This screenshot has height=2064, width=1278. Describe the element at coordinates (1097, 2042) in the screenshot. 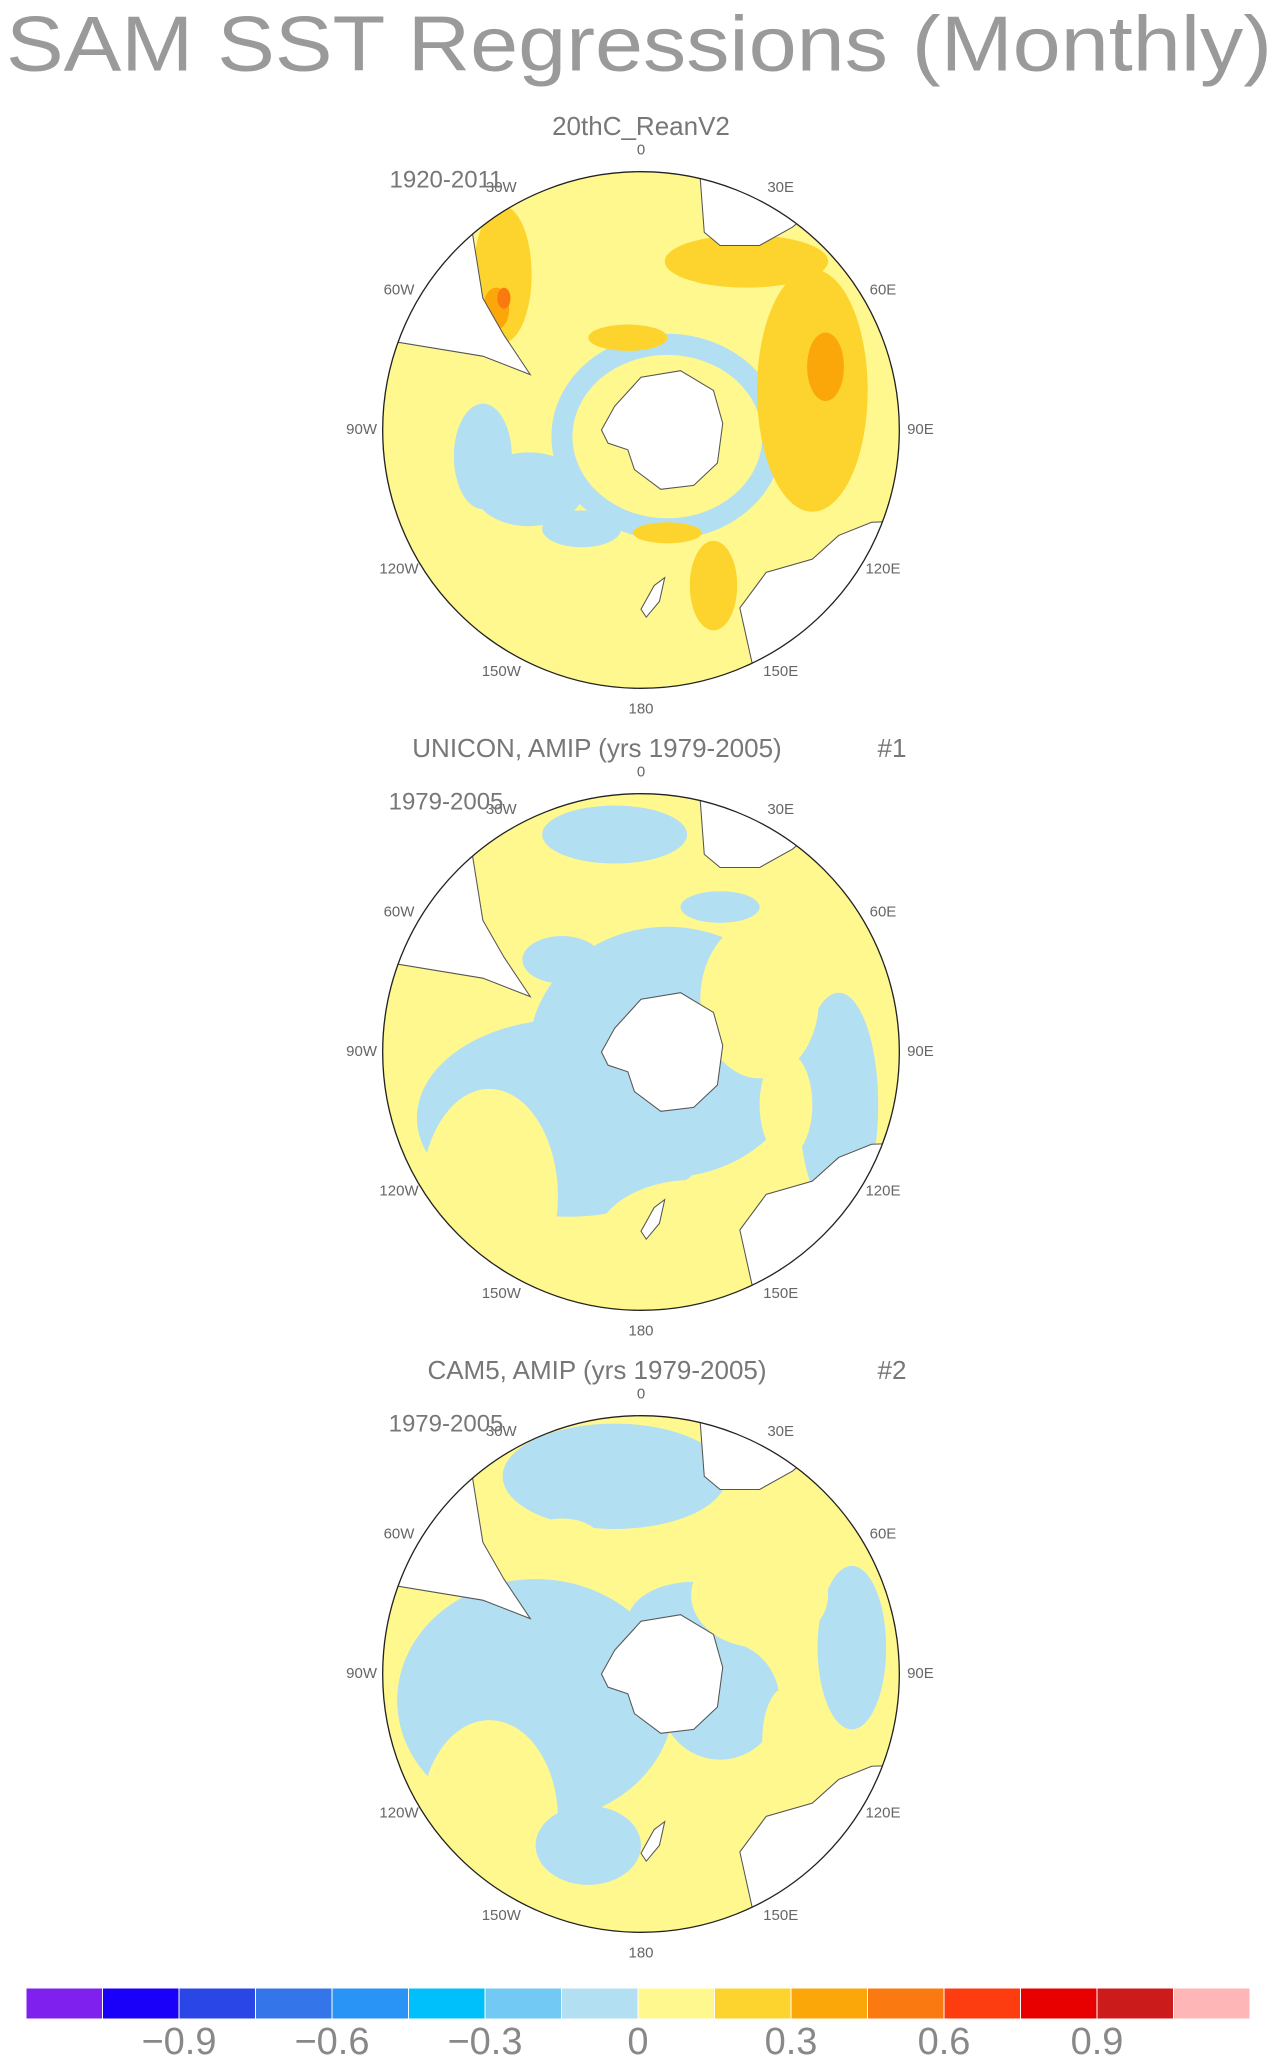

I see `colorbar-label: 0.9` at that location.